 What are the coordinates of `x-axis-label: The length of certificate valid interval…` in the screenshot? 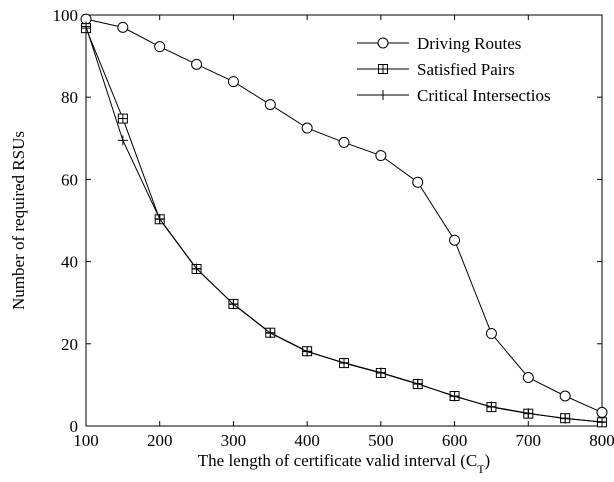 It's located at (344, 463).